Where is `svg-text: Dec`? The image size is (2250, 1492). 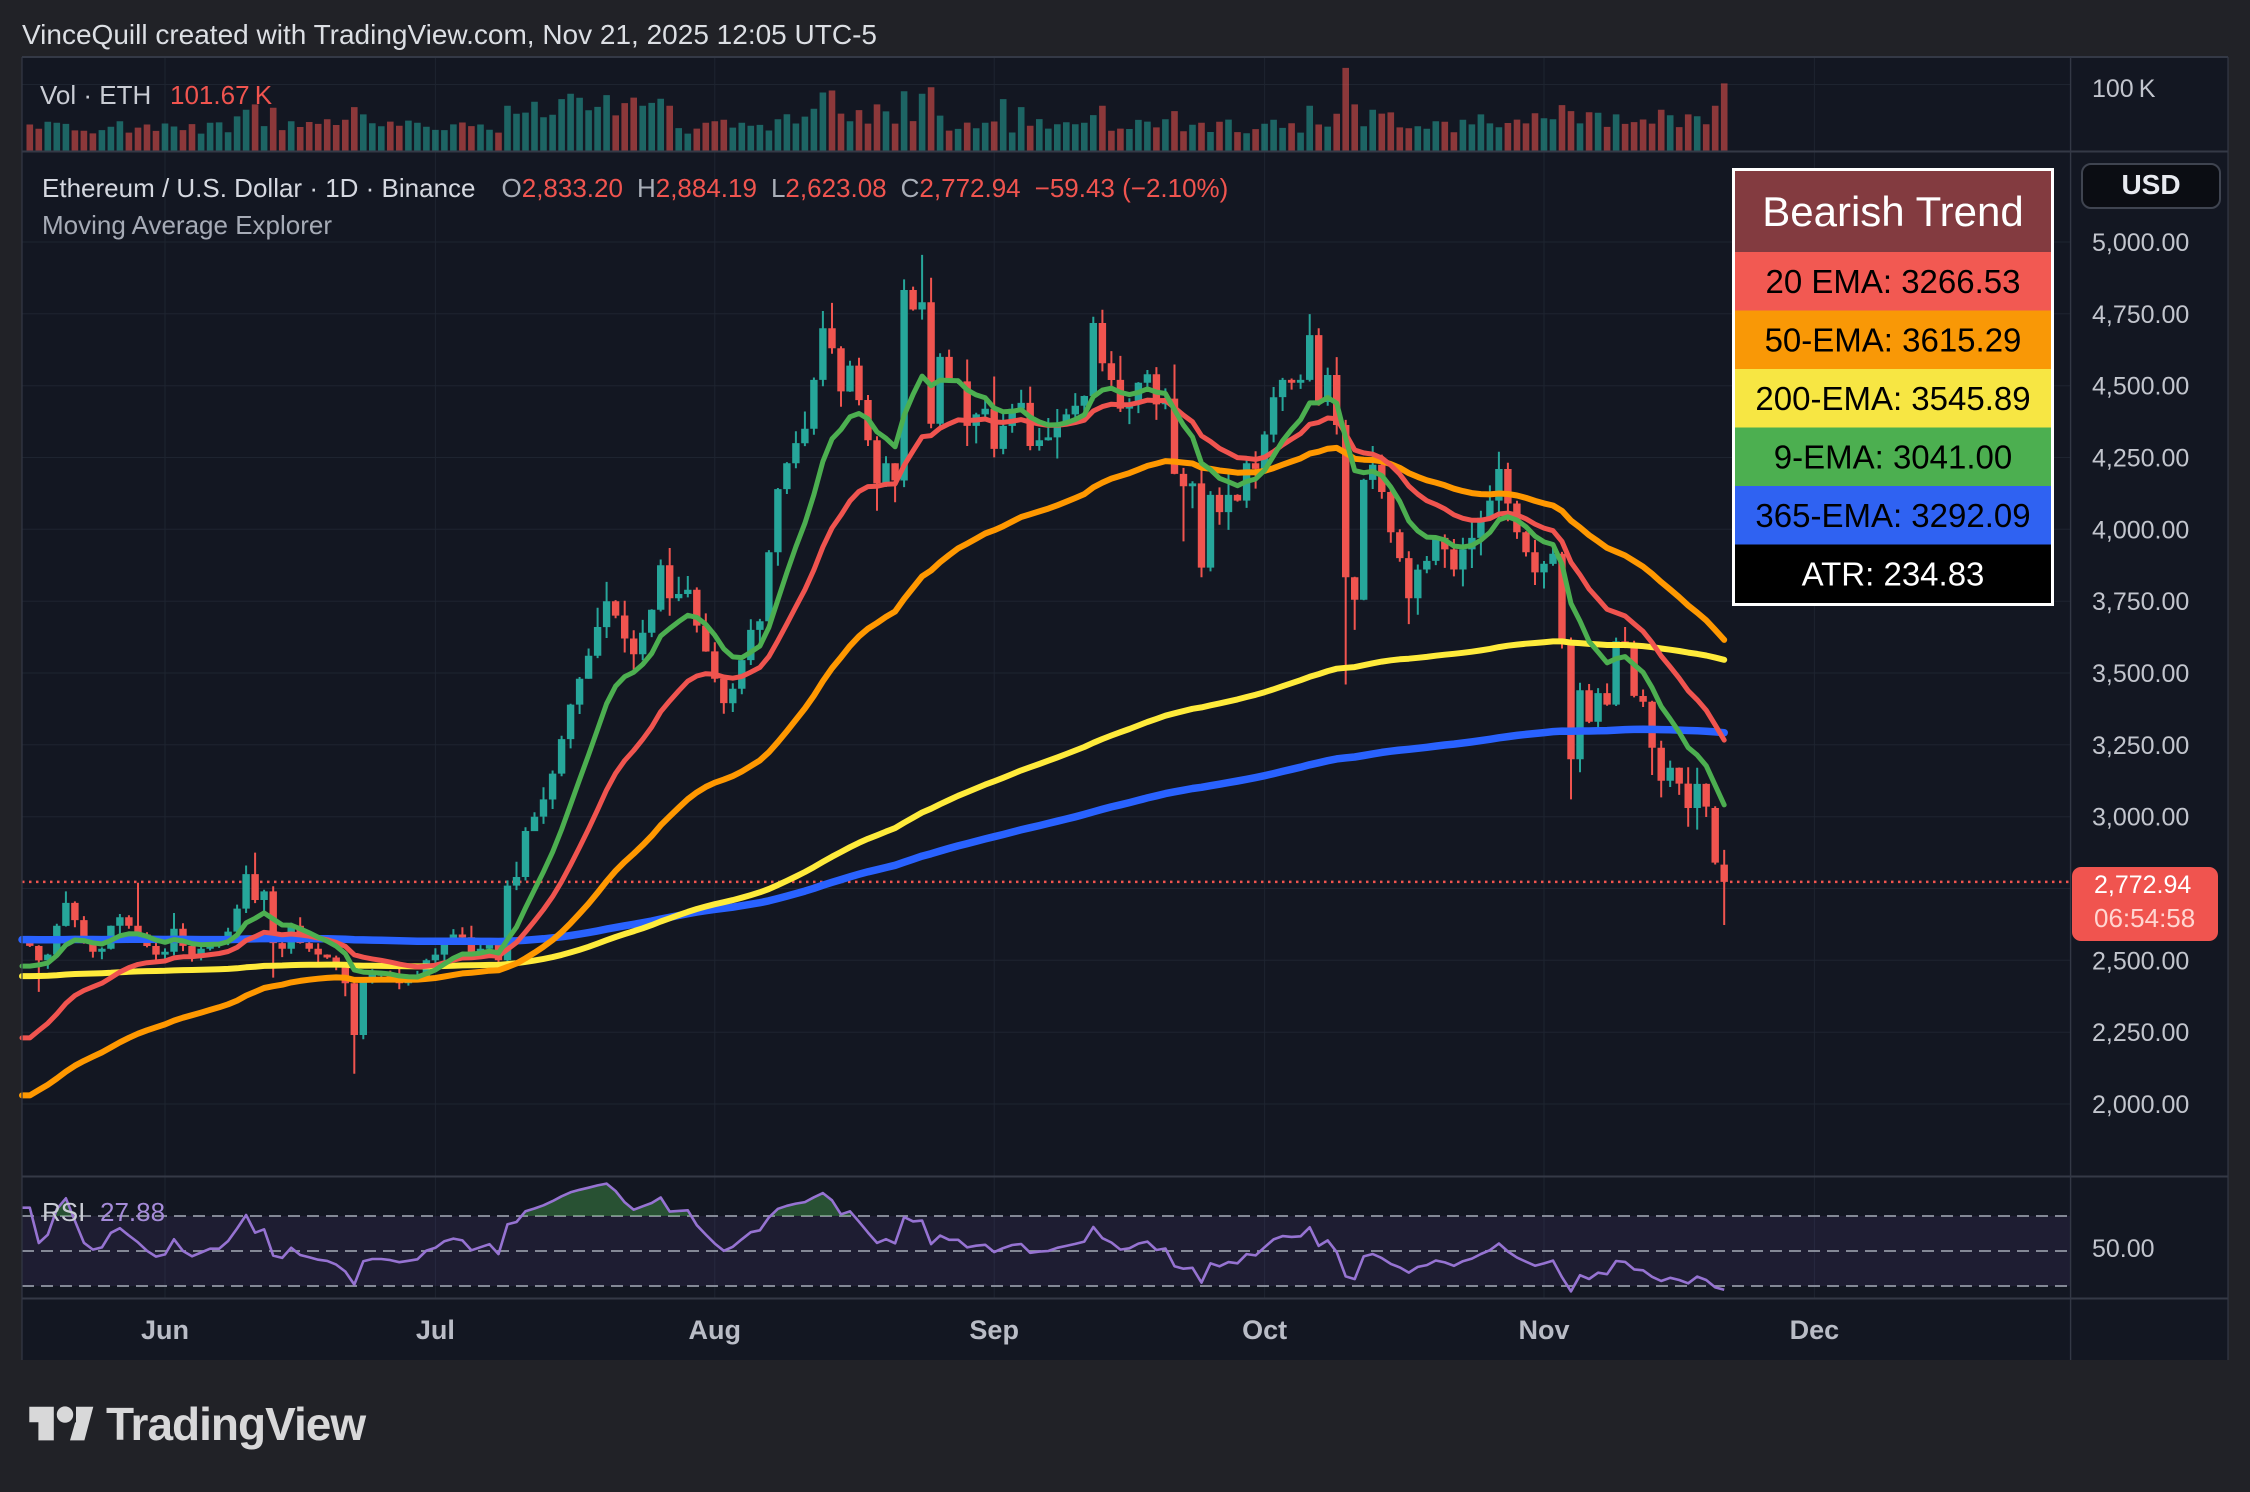 svg-text: Dec is located at coordinates (1815, 1330).